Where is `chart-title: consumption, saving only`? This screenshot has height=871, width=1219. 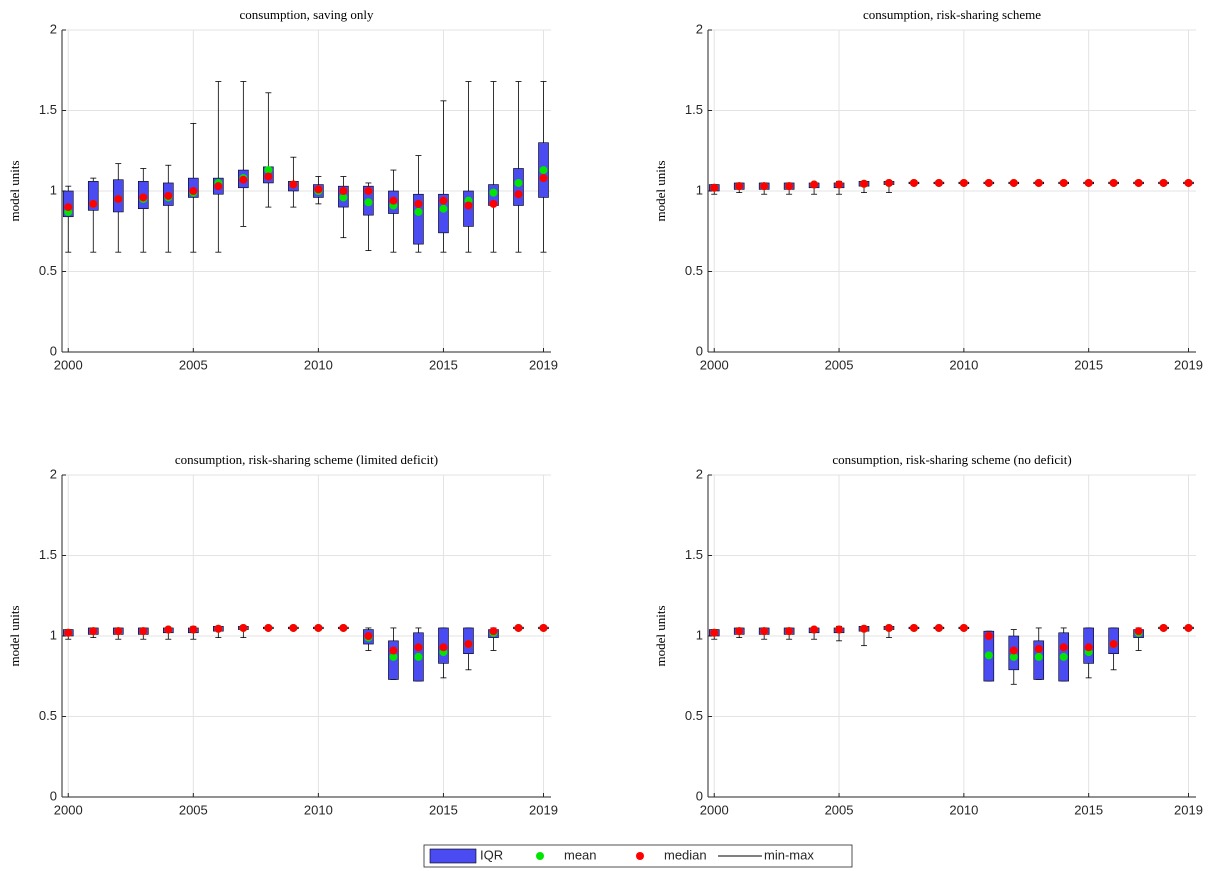
chart-title: consumption, saving only is located at coordinates (307, 14).